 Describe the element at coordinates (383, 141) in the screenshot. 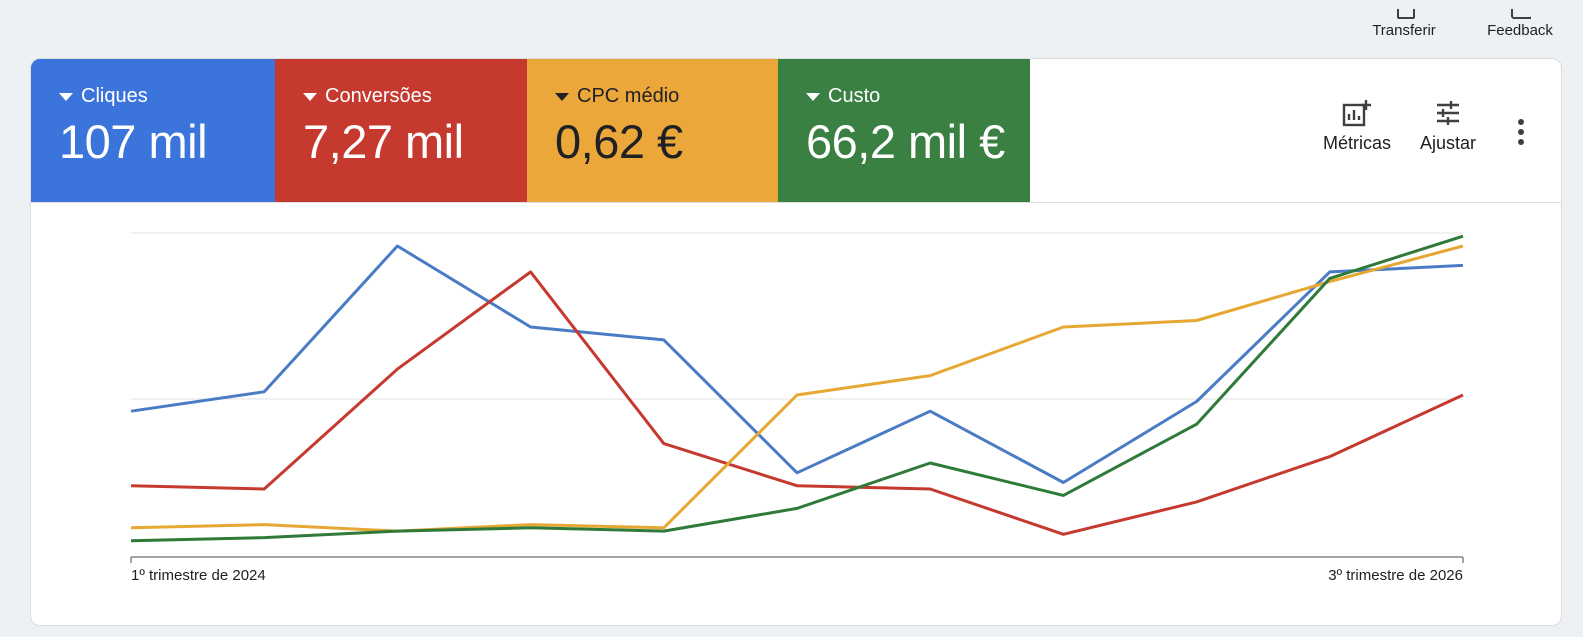

I see `scorecard-value: 7,27 mil` at that location.